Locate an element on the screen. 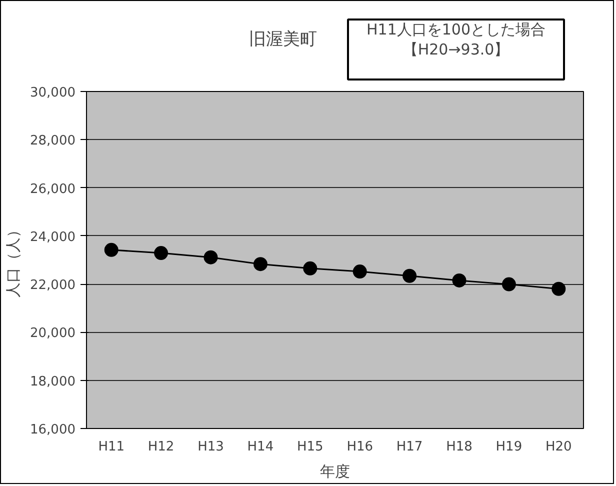  x-axis-title: 年度 is located at coordinates (335, 471).